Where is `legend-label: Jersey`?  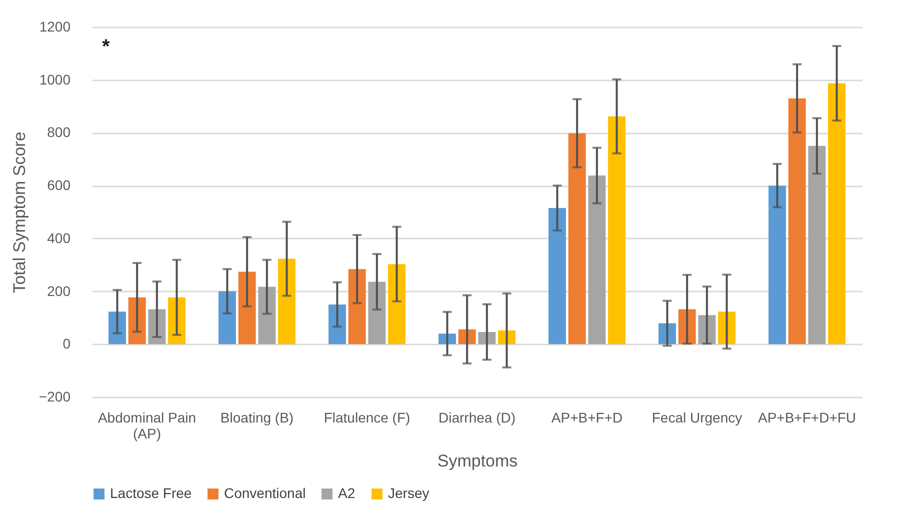 legend-label: Jersey is located at coordinates (409, 493).